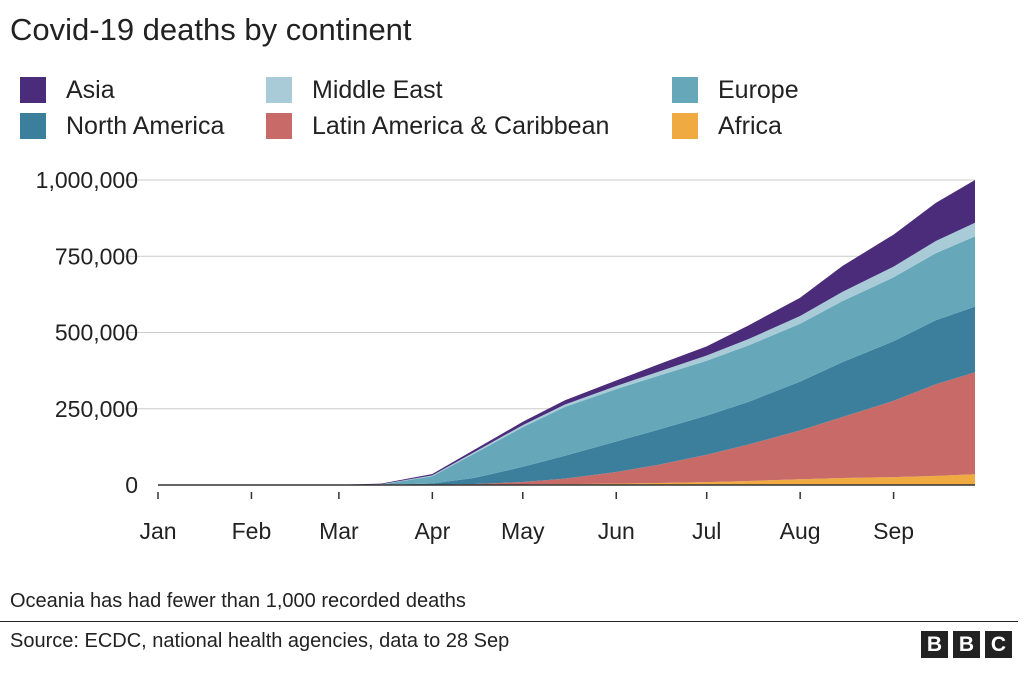  What do you see at coordinates (131, 485) in the screenshot?
I see `y-tick-label: 0` at bounding box center [131, 485].